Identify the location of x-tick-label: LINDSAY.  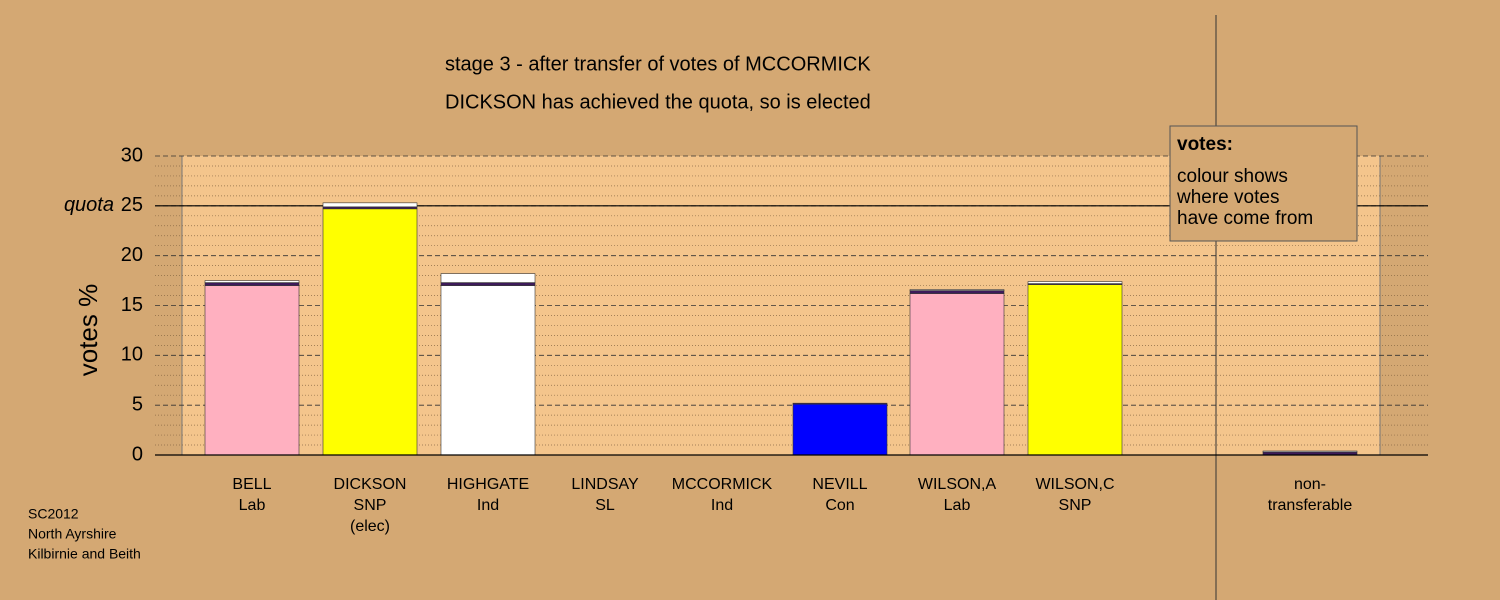
(605, 484).